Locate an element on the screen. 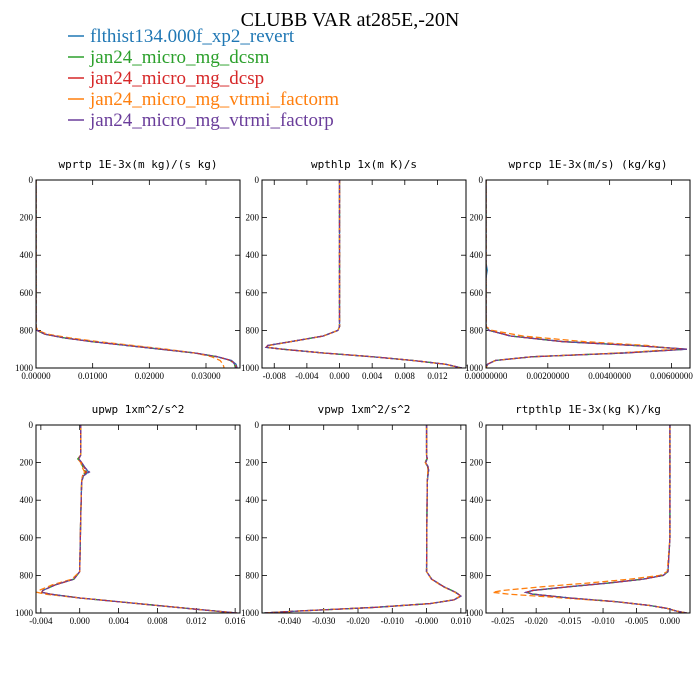  x-tick-label: 0.00400000 is located at coordinates (609, 376).